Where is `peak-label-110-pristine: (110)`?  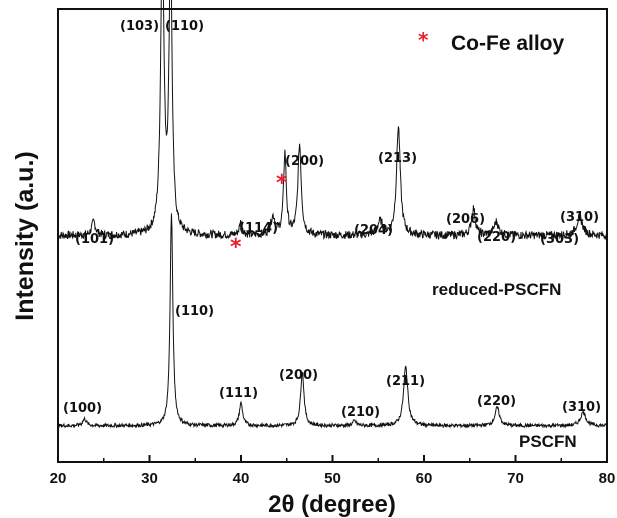
peak-label-110-pristine: (110) is located at coordinates (194, 311).